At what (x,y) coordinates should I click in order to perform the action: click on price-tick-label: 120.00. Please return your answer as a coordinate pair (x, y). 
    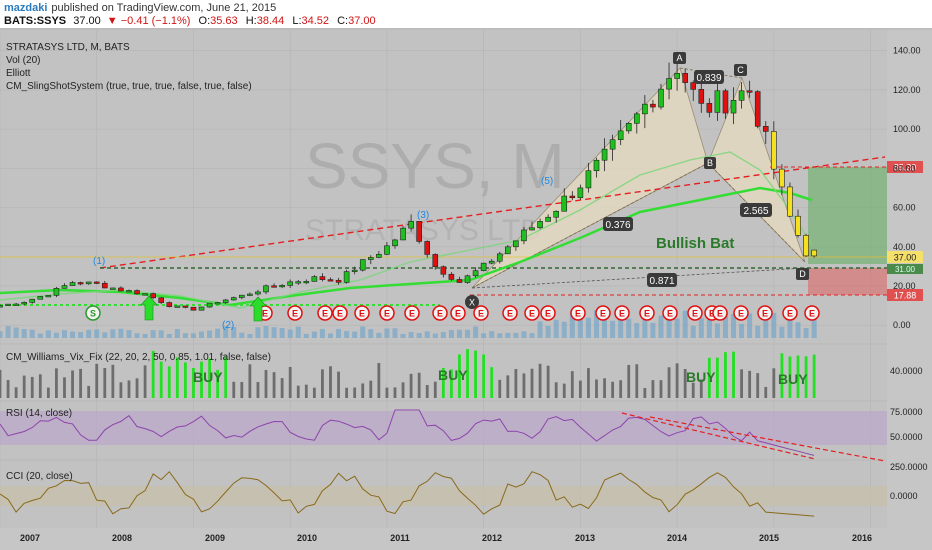
    Looking at the image, I should click on (907, 90).